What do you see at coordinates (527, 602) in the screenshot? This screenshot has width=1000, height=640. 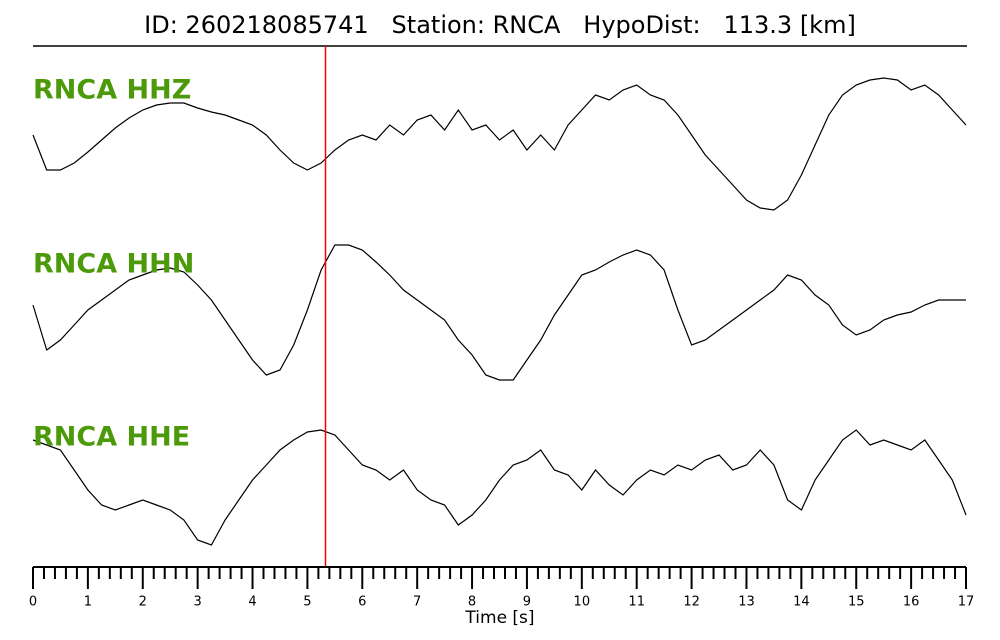 I see `x-tick-label: 9` at bounding box center [527, 602].